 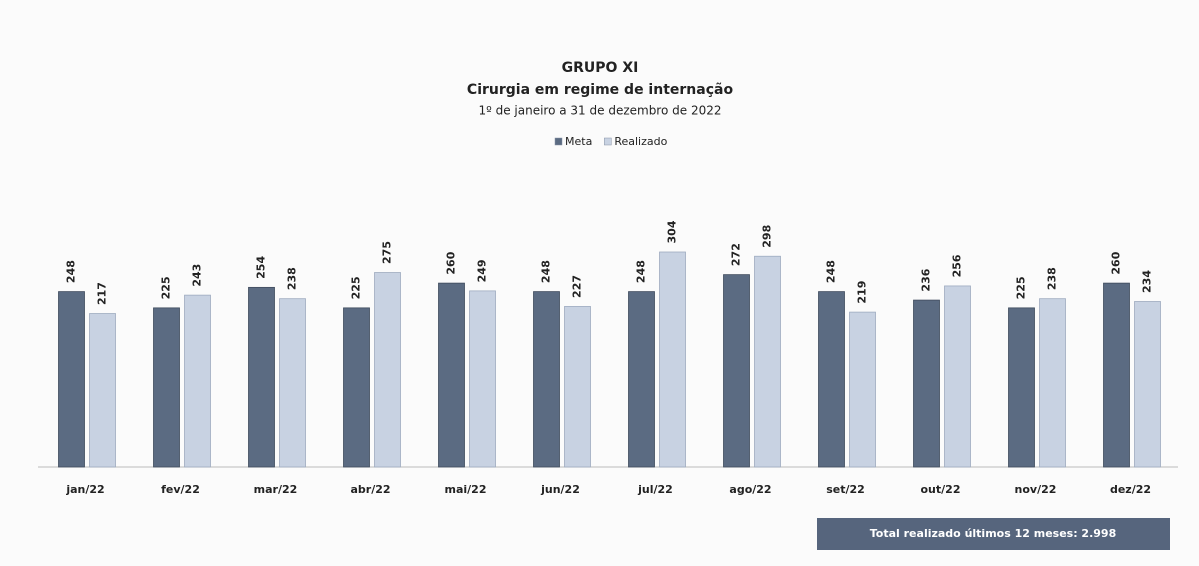 What do you see at coordinates (767, 236) in the screenshot?
I see `value-label: 298` at bounding box center [767, 236].